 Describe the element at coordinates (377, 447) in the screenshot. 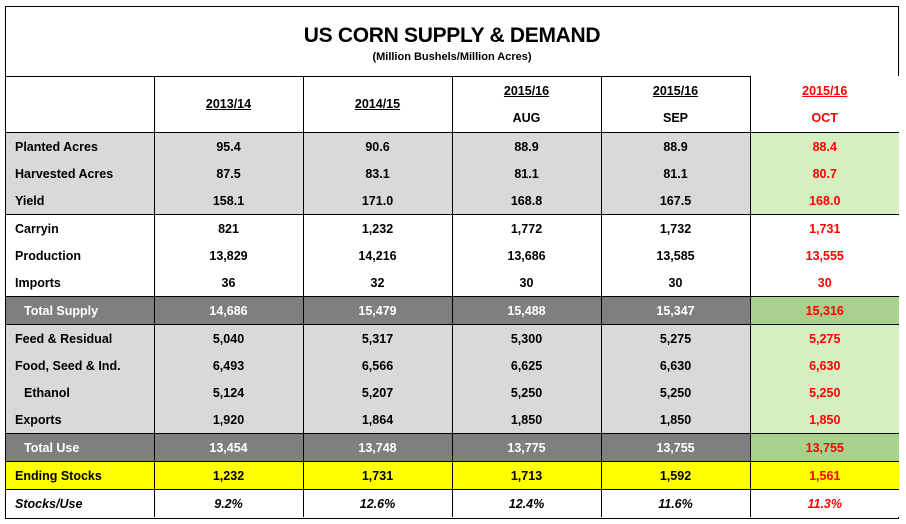

I see `table-cell: 13,748` at that location.